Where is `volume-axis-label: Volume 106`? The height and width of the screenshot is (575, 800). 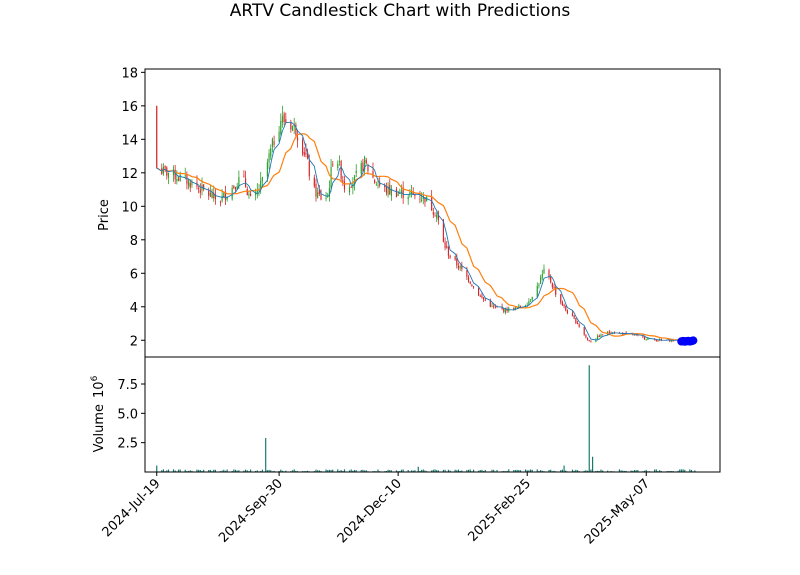
volume-axis-label: Volume 106 is located at coordinates (98, 413).